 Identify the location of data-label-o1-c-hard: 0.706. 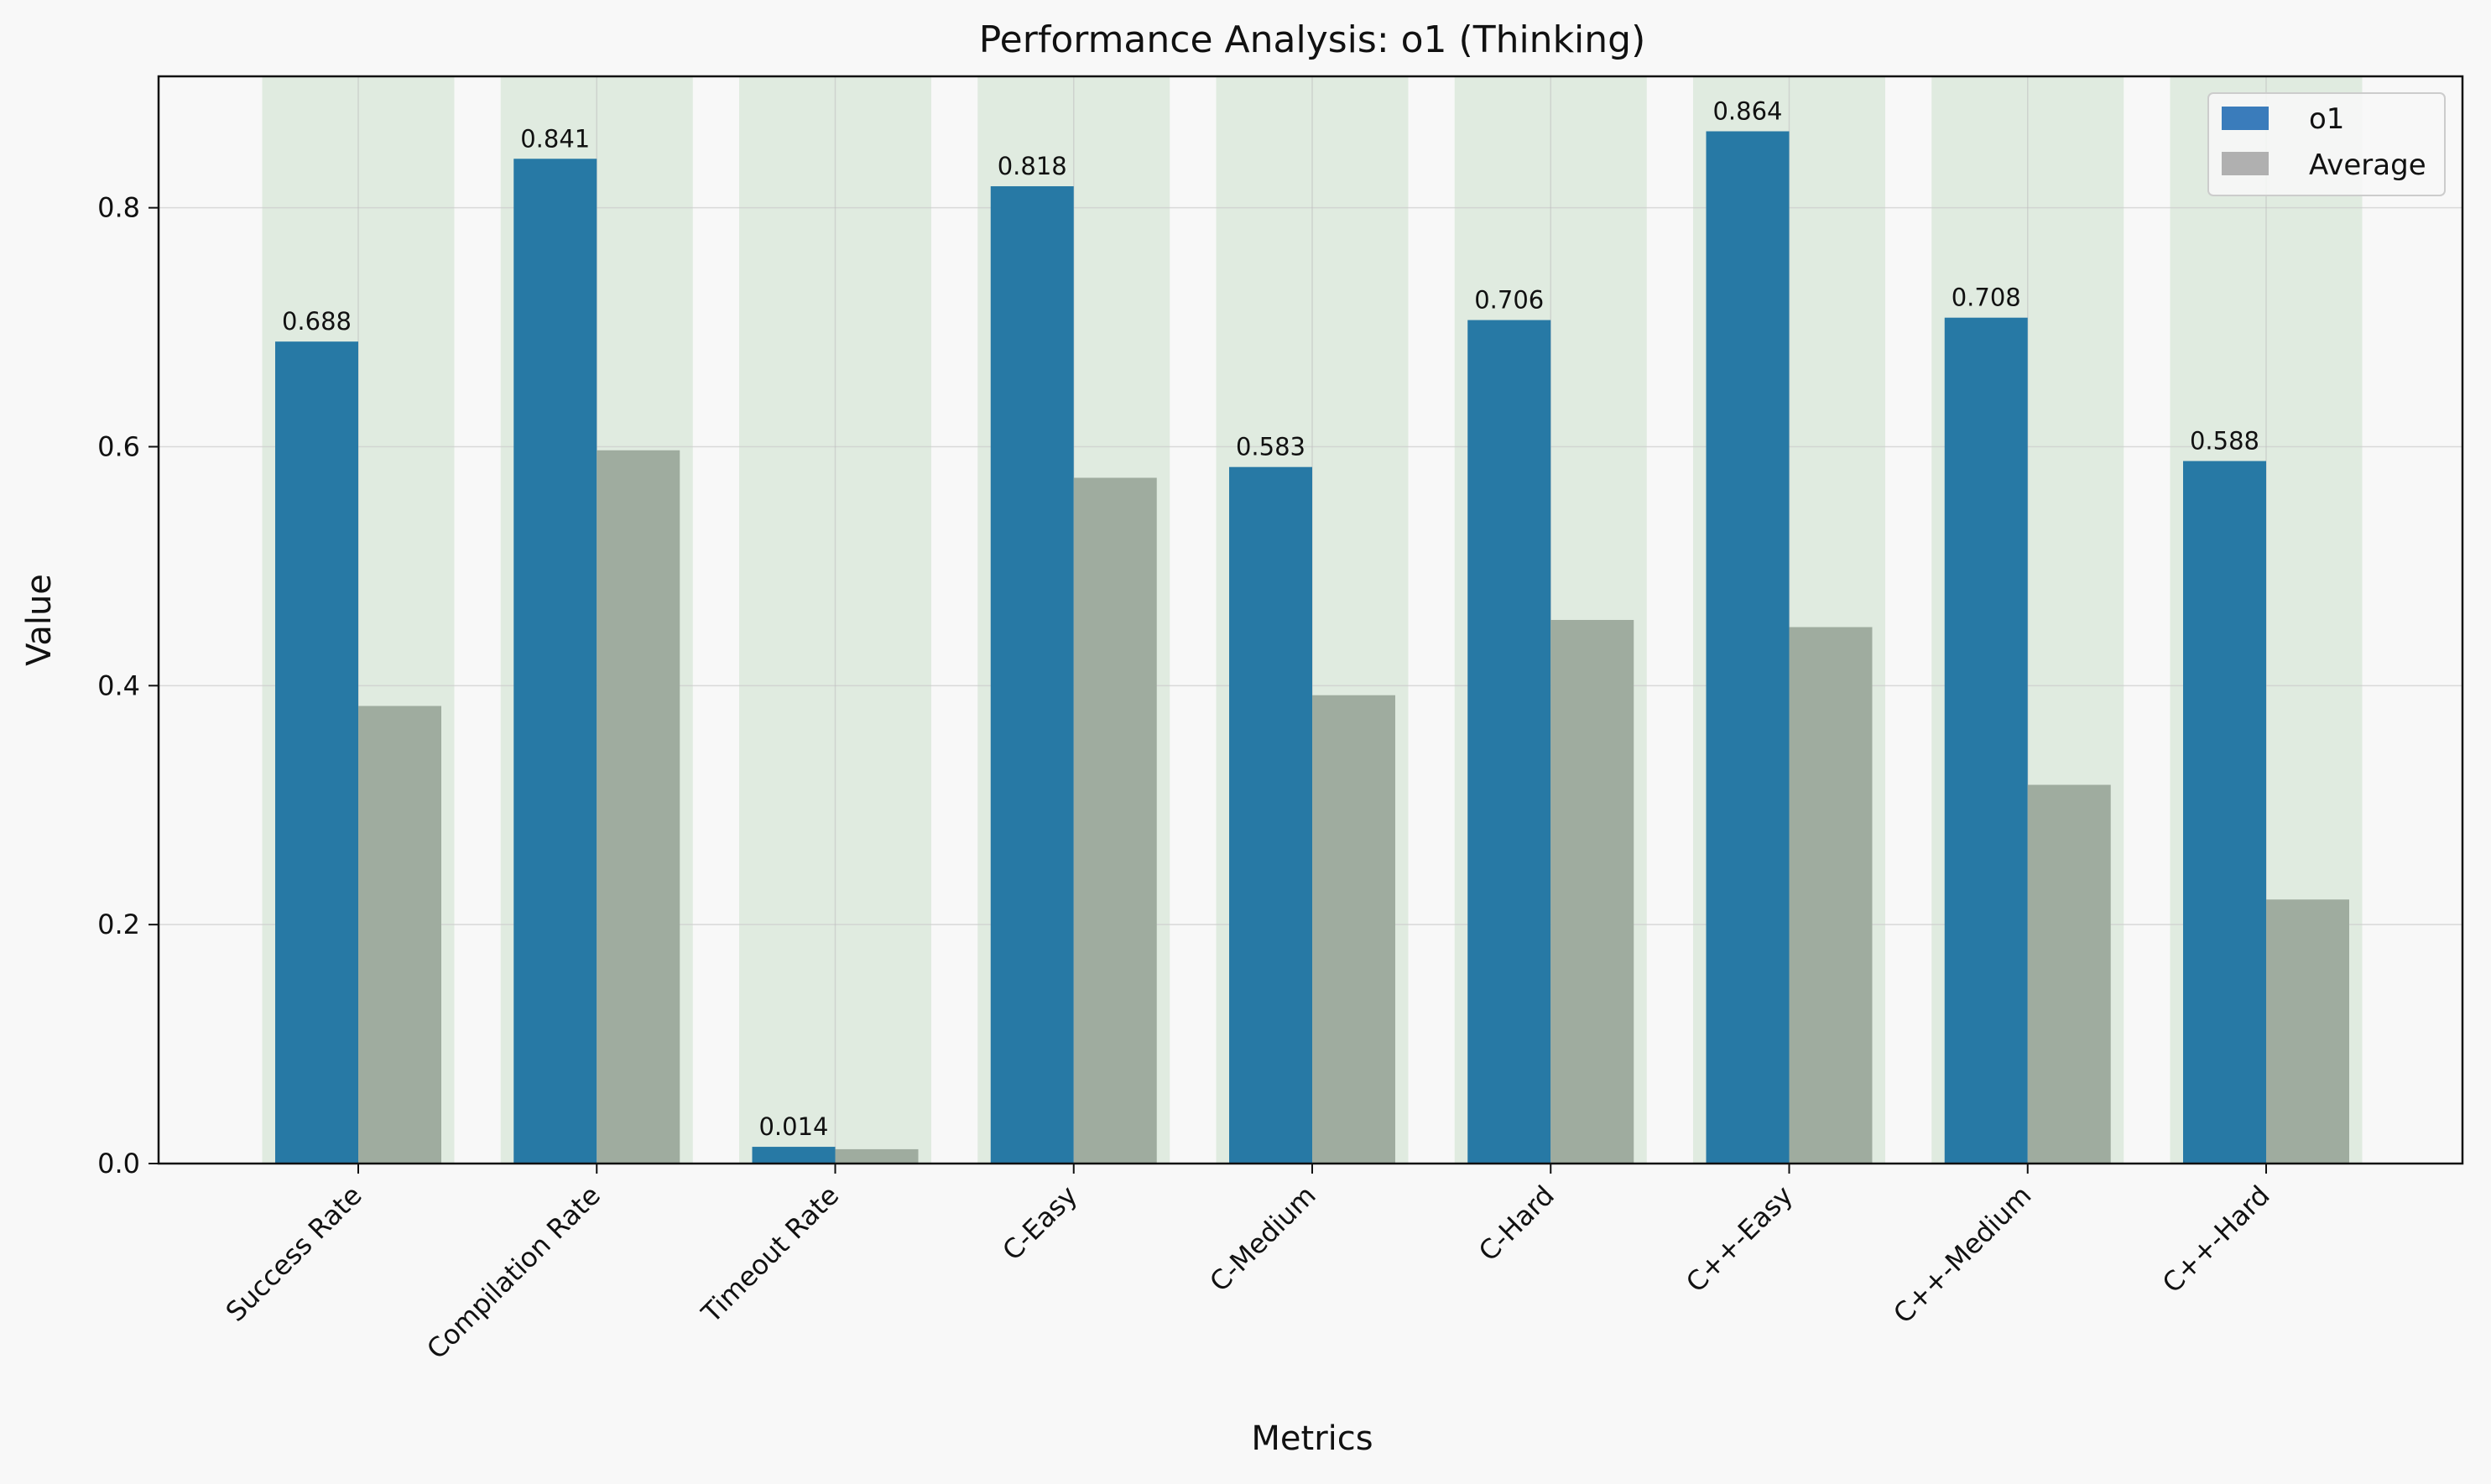
(1509, 300).